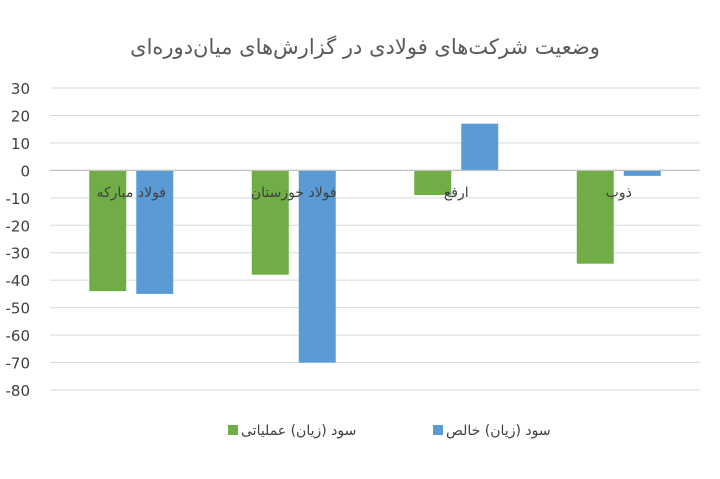 The width and height of the screenshot is (720, 479). I want to click on category-label: ذوب, so click(619, 193).